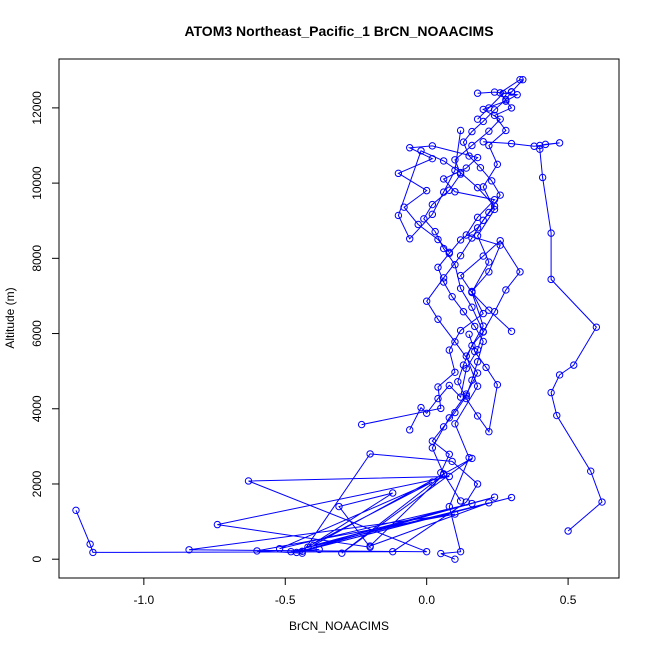  What do you see at coordinates (355, 592) in the screenshot?
I see `x-axis: -1.0 -0.5 0.0 0.5` at bounding box center [355, 592].